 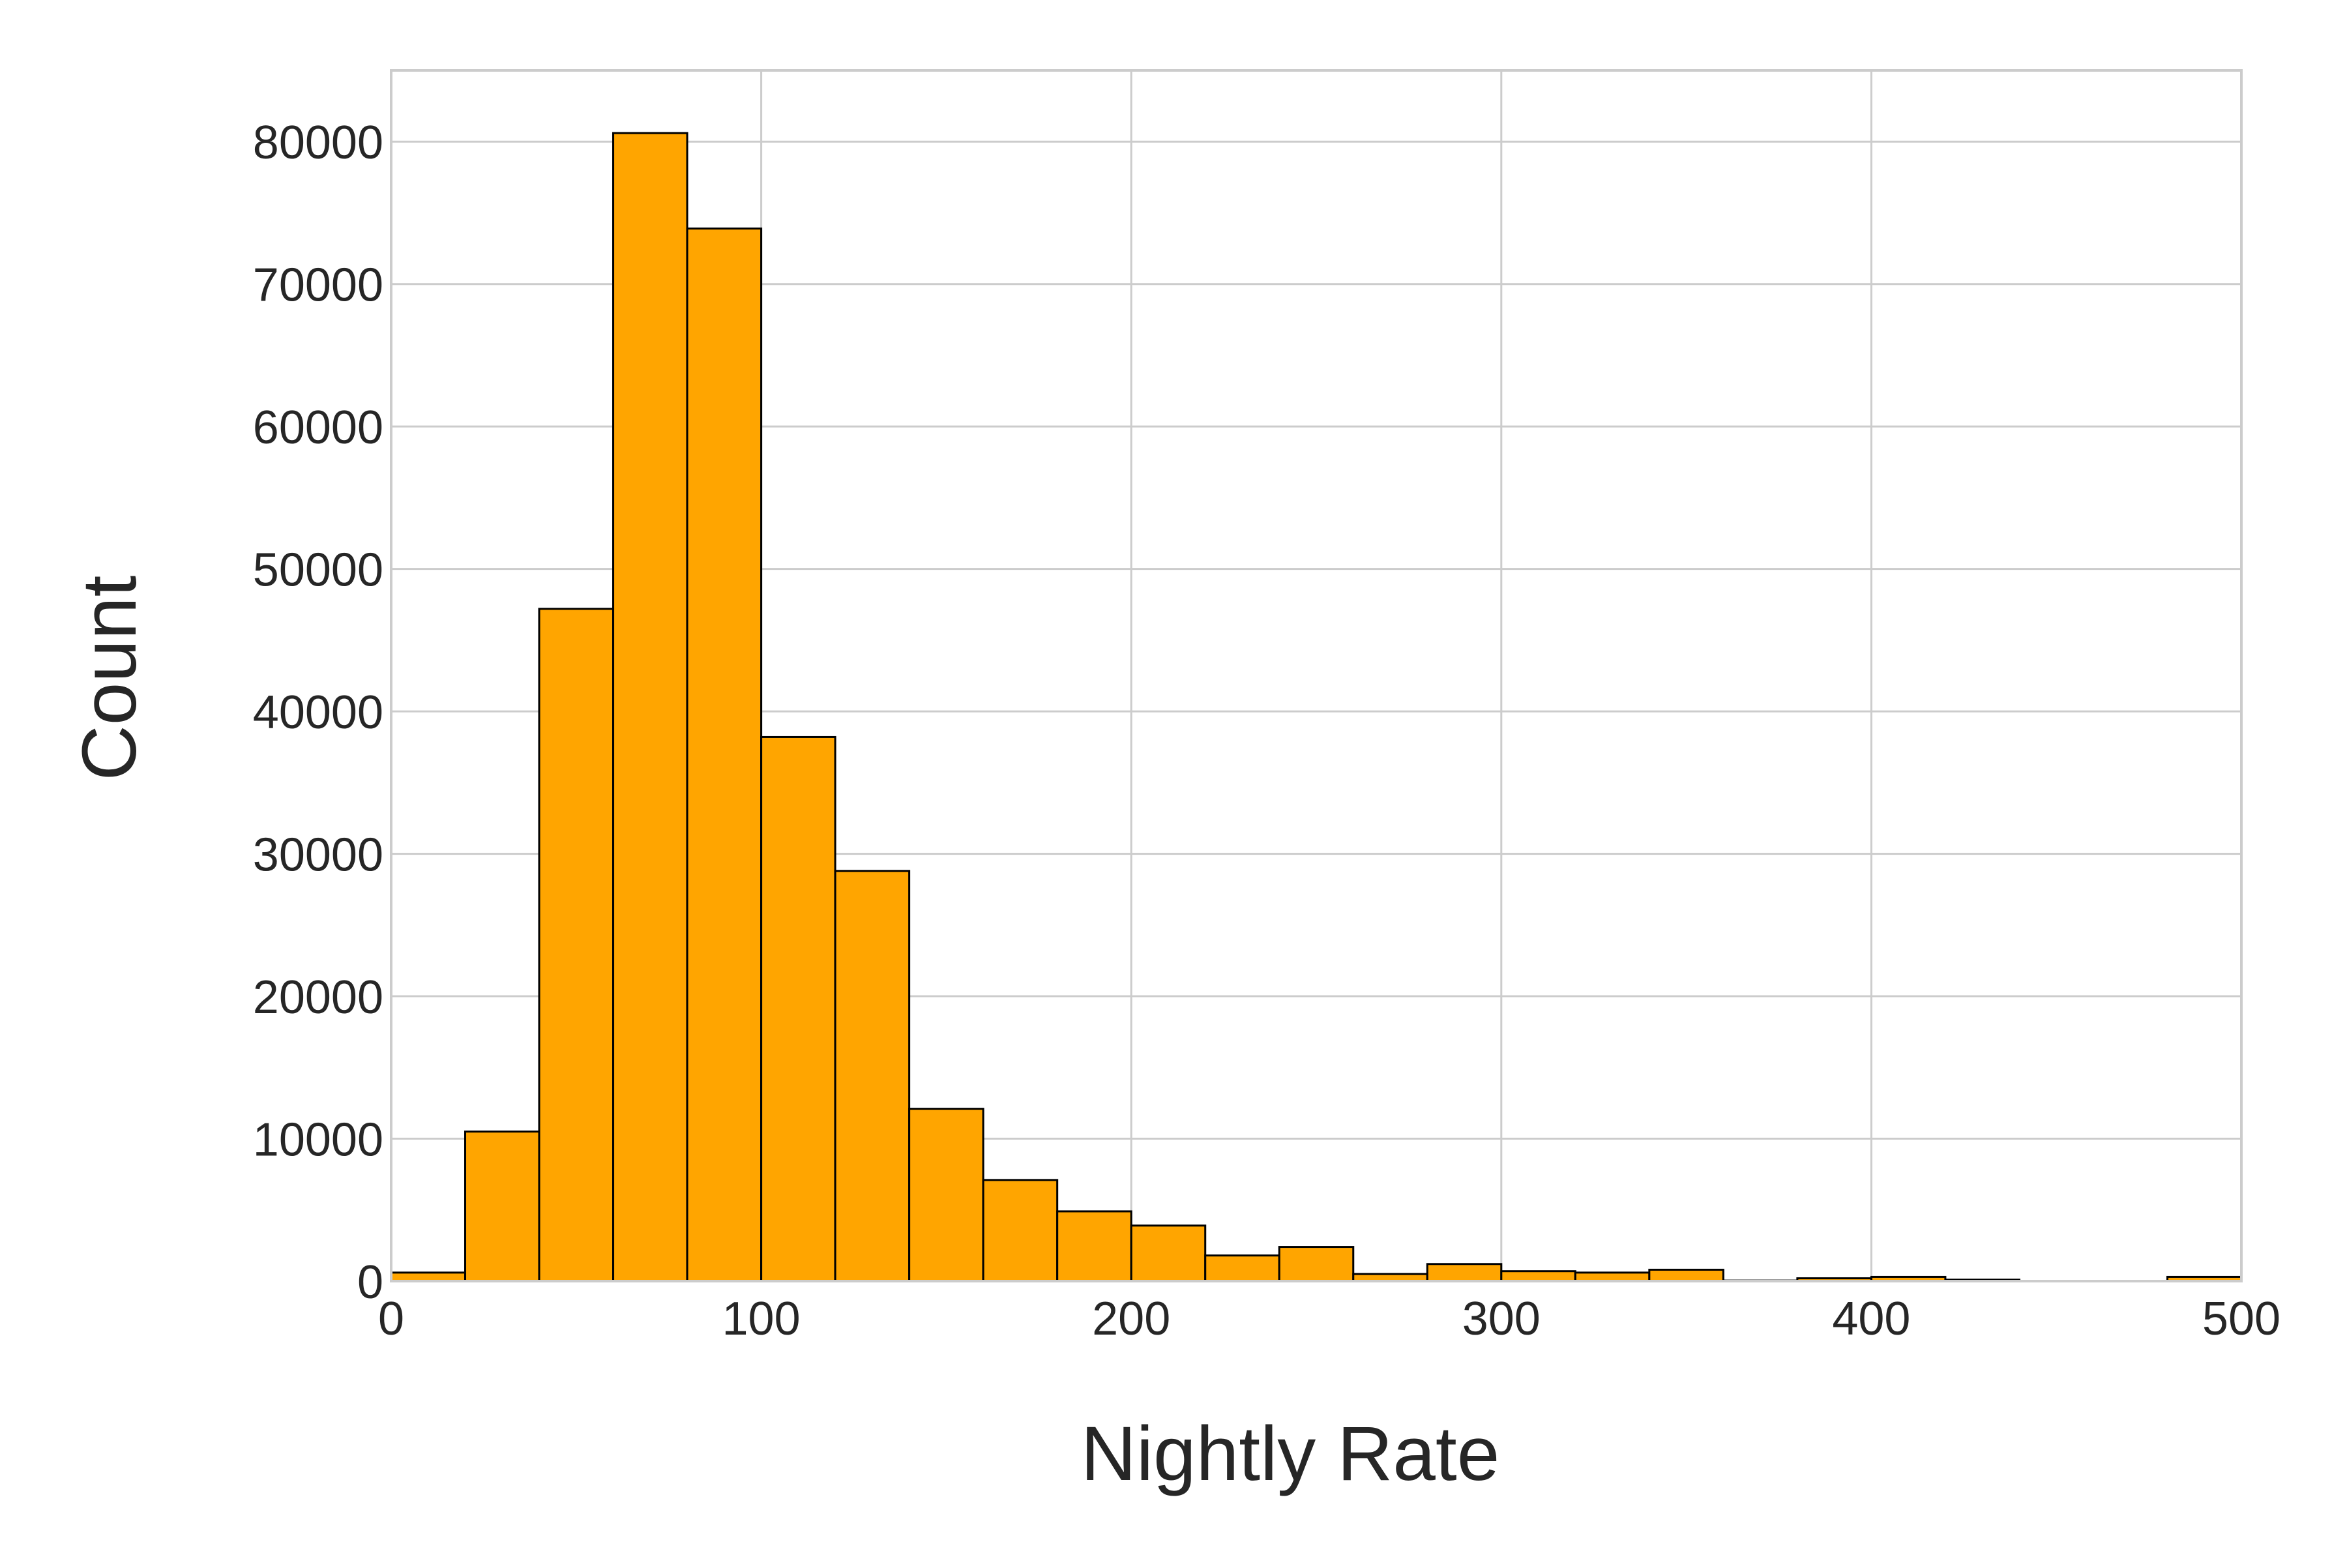 What do you see at coordinates (1502, 1319) in the screenshot?
I see `x-tick-label: 300` at bounding box center [1502, 1319].